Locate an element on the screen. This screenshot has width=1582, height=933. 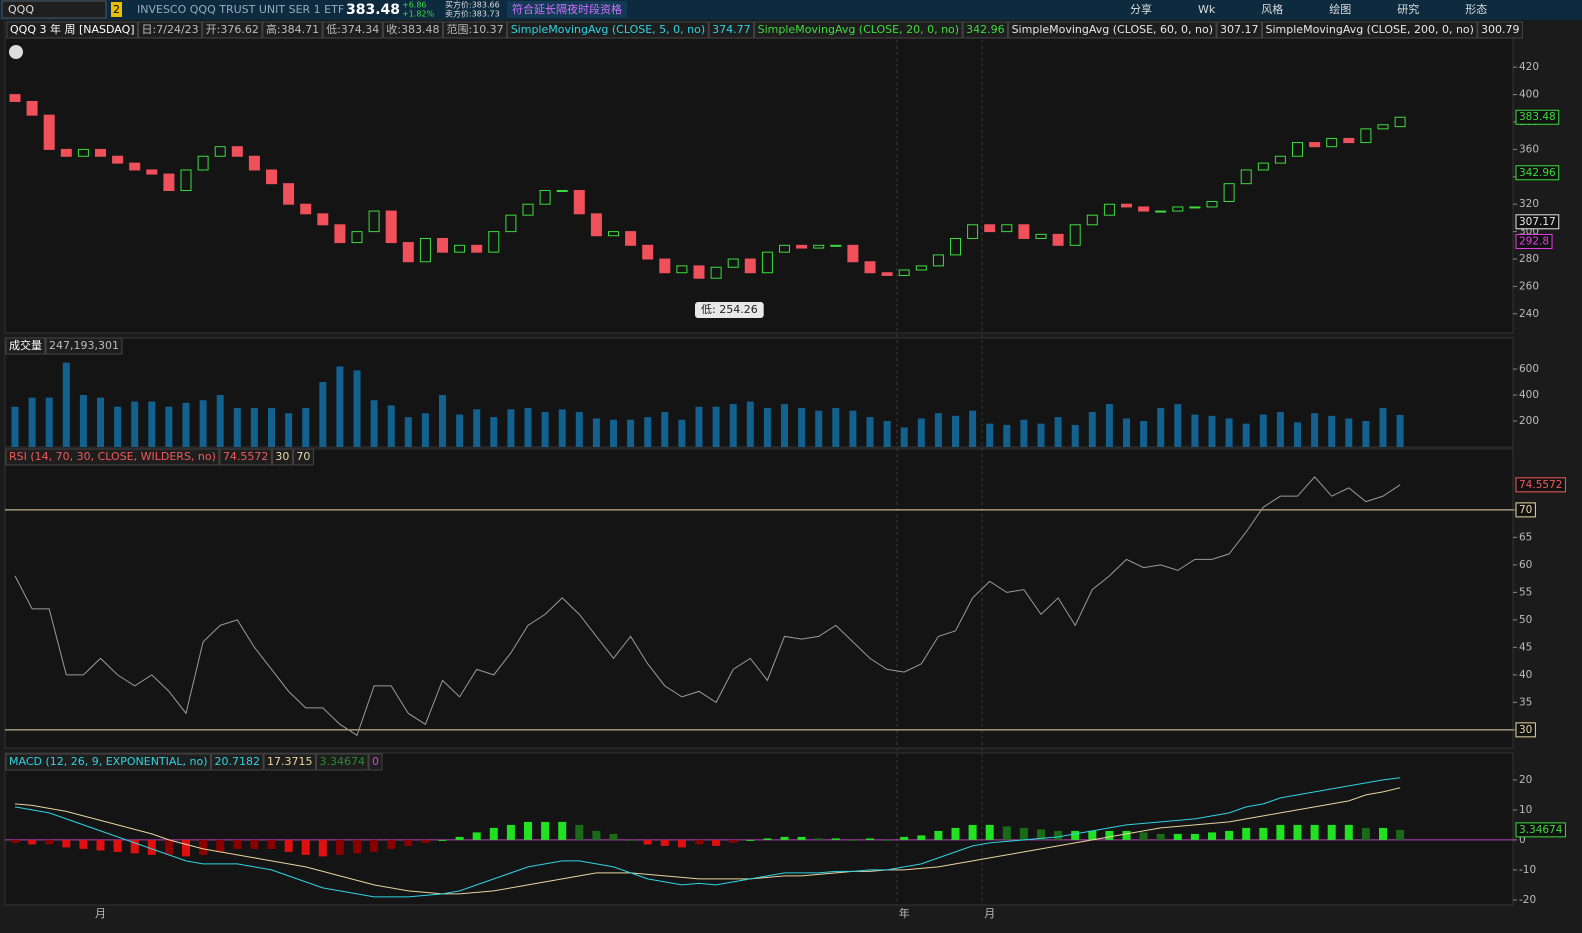
alert-icon is located at coordinates (16, 52).